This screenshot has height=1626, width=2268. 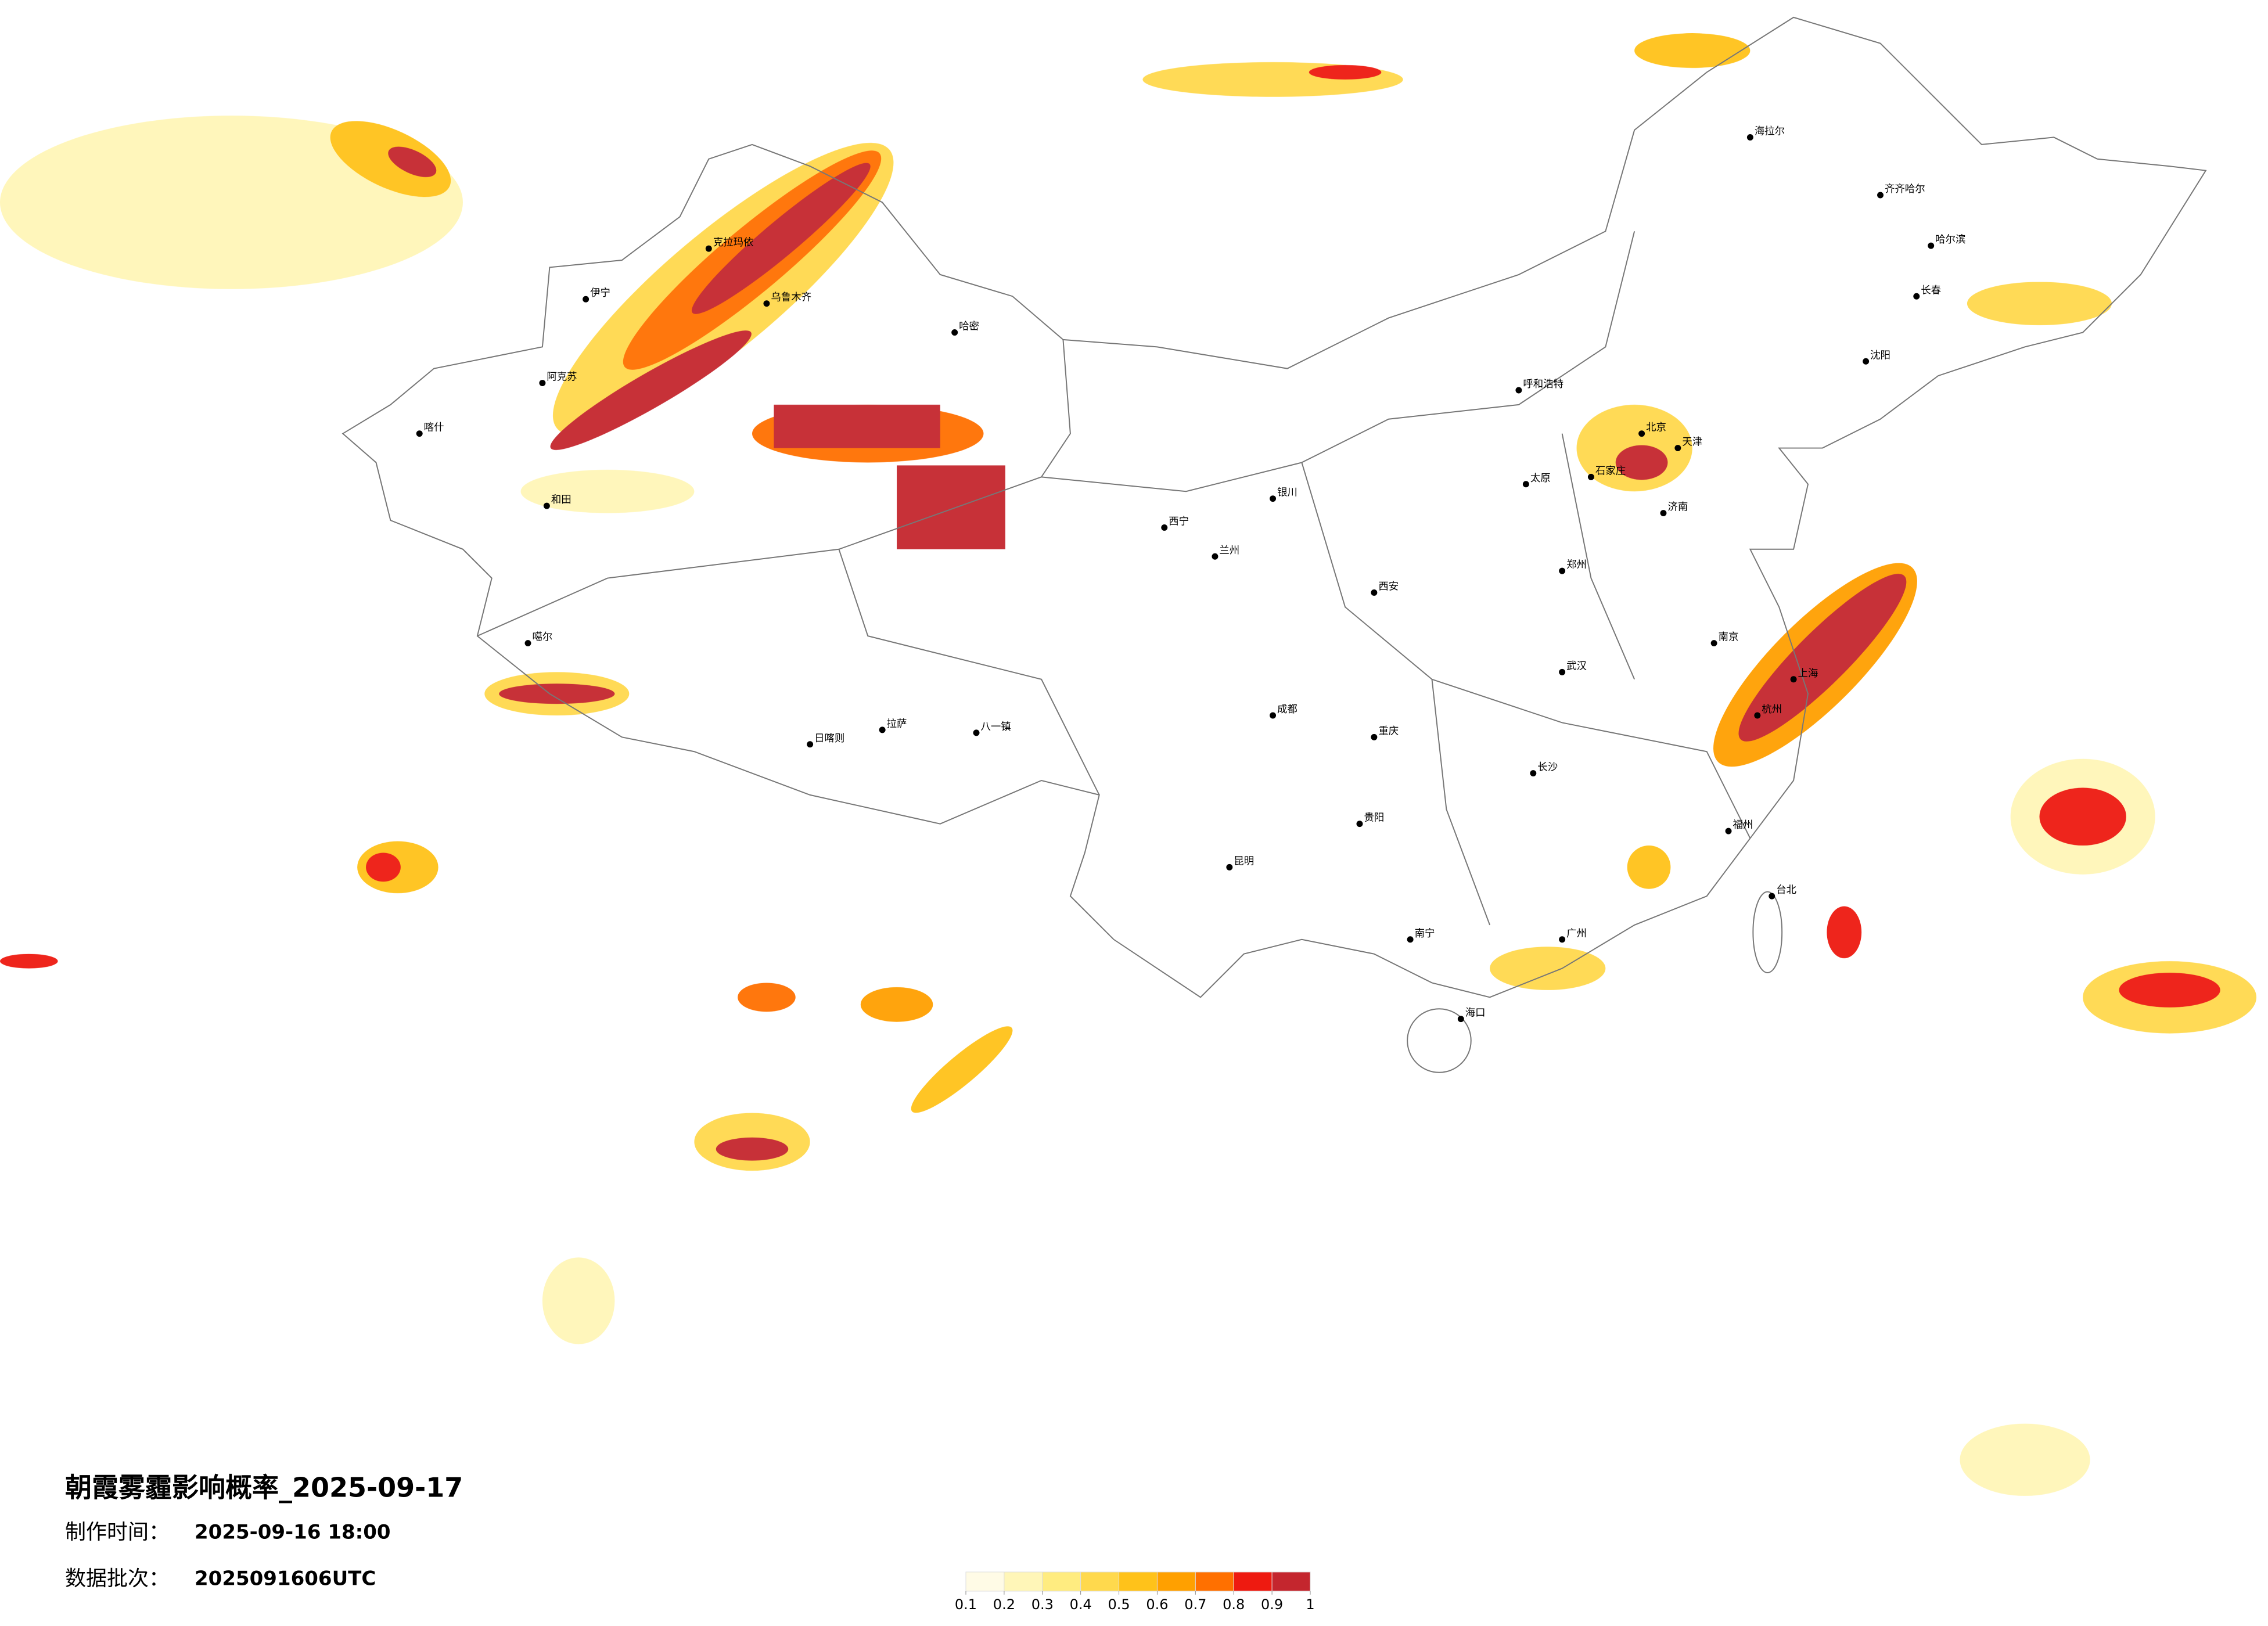 What do you see at coordinates (117, 1579) in the screenshot?
I see `data-batch-label: 数据批次：` at bounding box center [117, 1579].